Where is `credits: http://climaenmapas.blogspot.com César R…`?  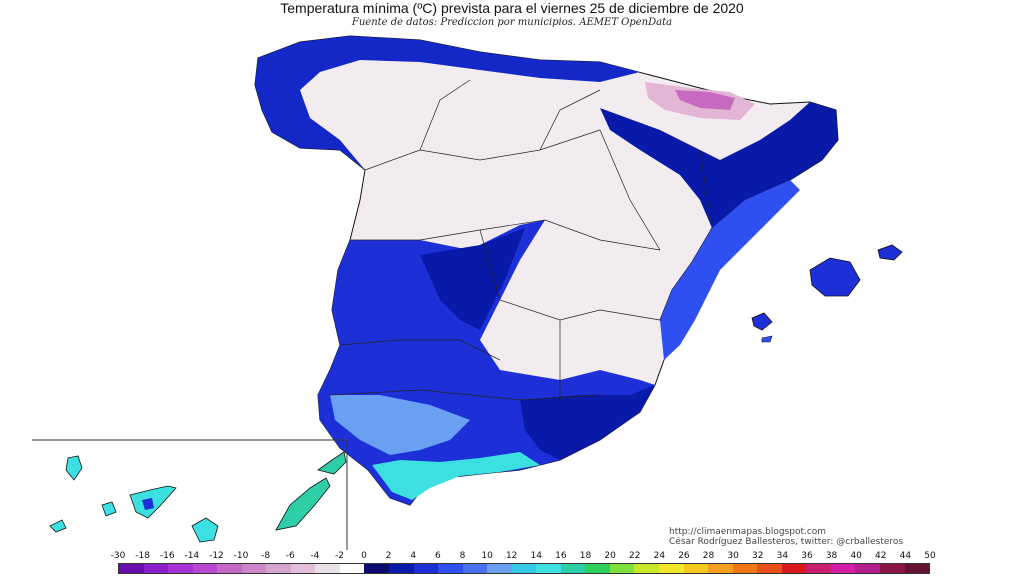
credits: http://climaenmapas.blogspot.com César R… is located at coordinates (786, 537).